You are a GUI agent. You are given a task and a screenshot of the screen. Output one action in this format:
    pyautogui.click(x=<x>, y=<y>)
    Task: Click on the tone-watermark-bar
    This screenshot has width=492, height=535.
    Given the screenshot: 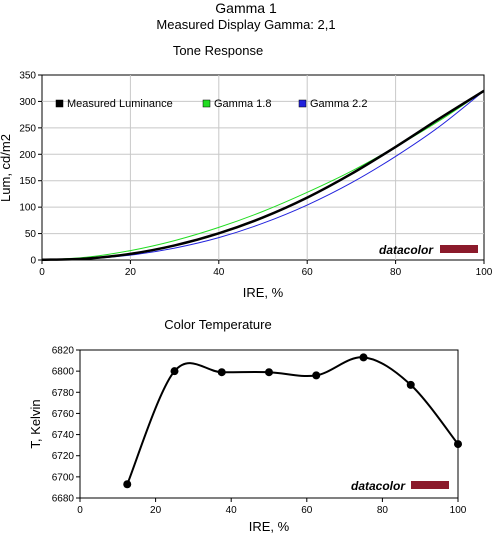 What is the action you would take?
    pyautogui.click(x=459, y=249)
    